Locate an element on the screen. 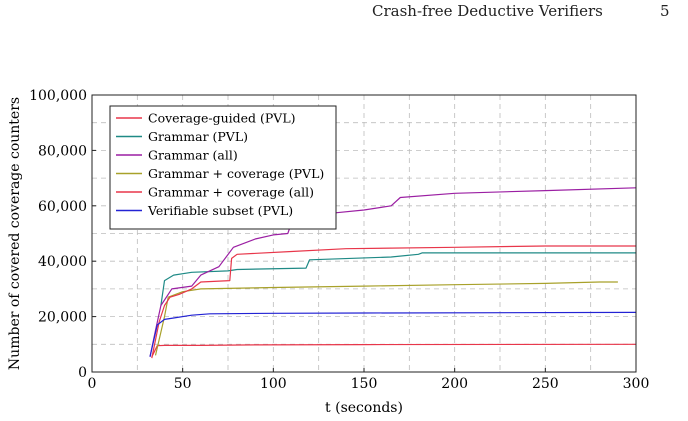 The image size is (688, 421). y-tick-label: 60,000 is located at coordinates (62, 207).